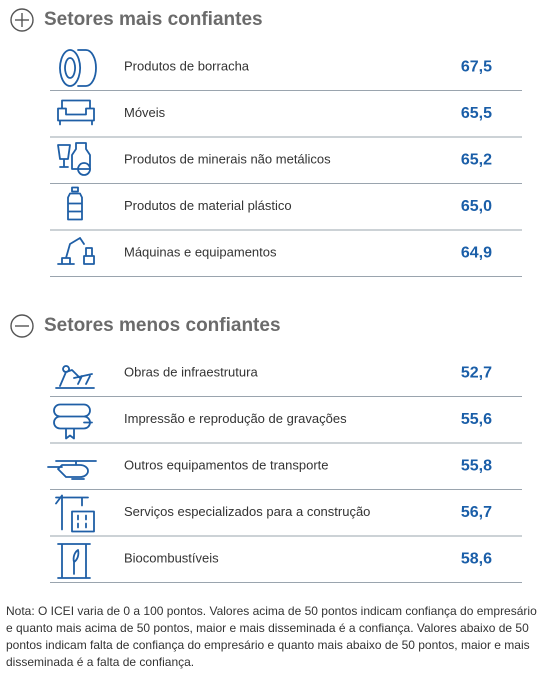 This screenshot has width=544, height=680. What do you see at coordinates (171, 558) in the screenshot?
I see `row-label: Biocombustíveis` at bounding box center [171, 558].